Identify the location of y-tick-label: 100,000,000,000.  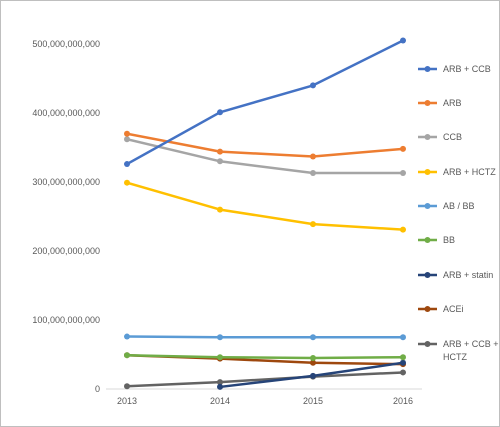
(66, 320).